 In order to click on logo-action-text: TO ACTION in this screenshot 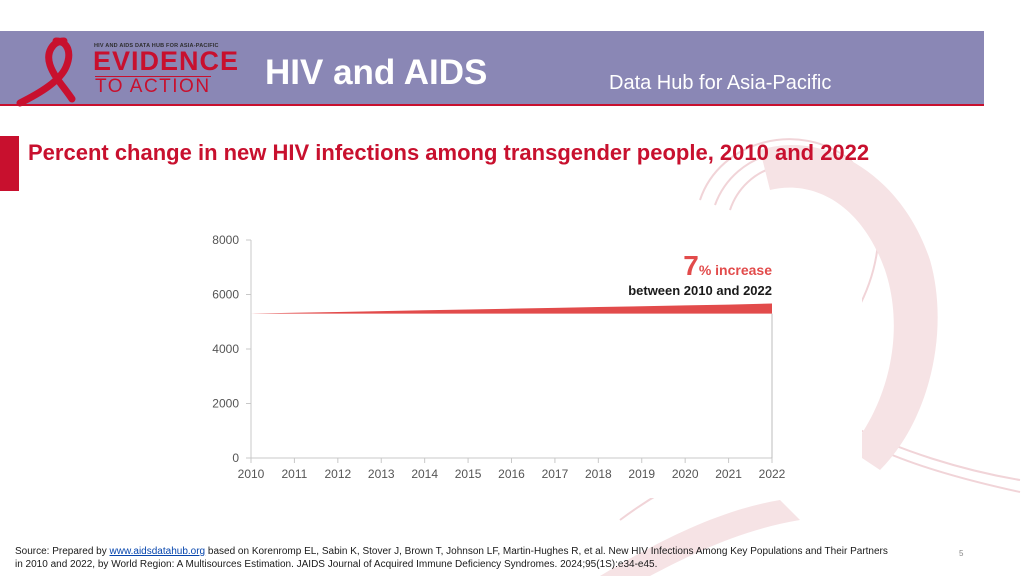, I will do `click(153, 86)`.